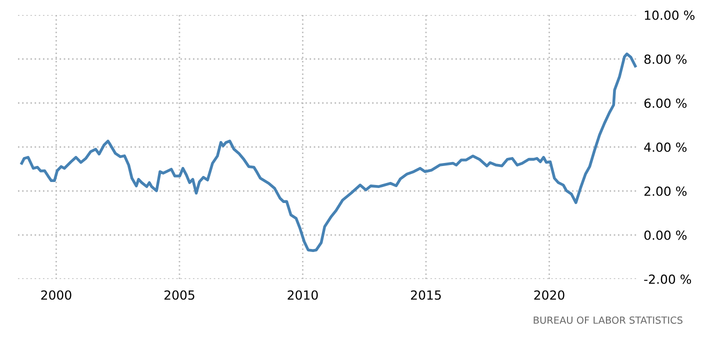 The height and width of the screenshot is (340, 706). I want to click on x-tick-label: 2020, so click(549, 295).